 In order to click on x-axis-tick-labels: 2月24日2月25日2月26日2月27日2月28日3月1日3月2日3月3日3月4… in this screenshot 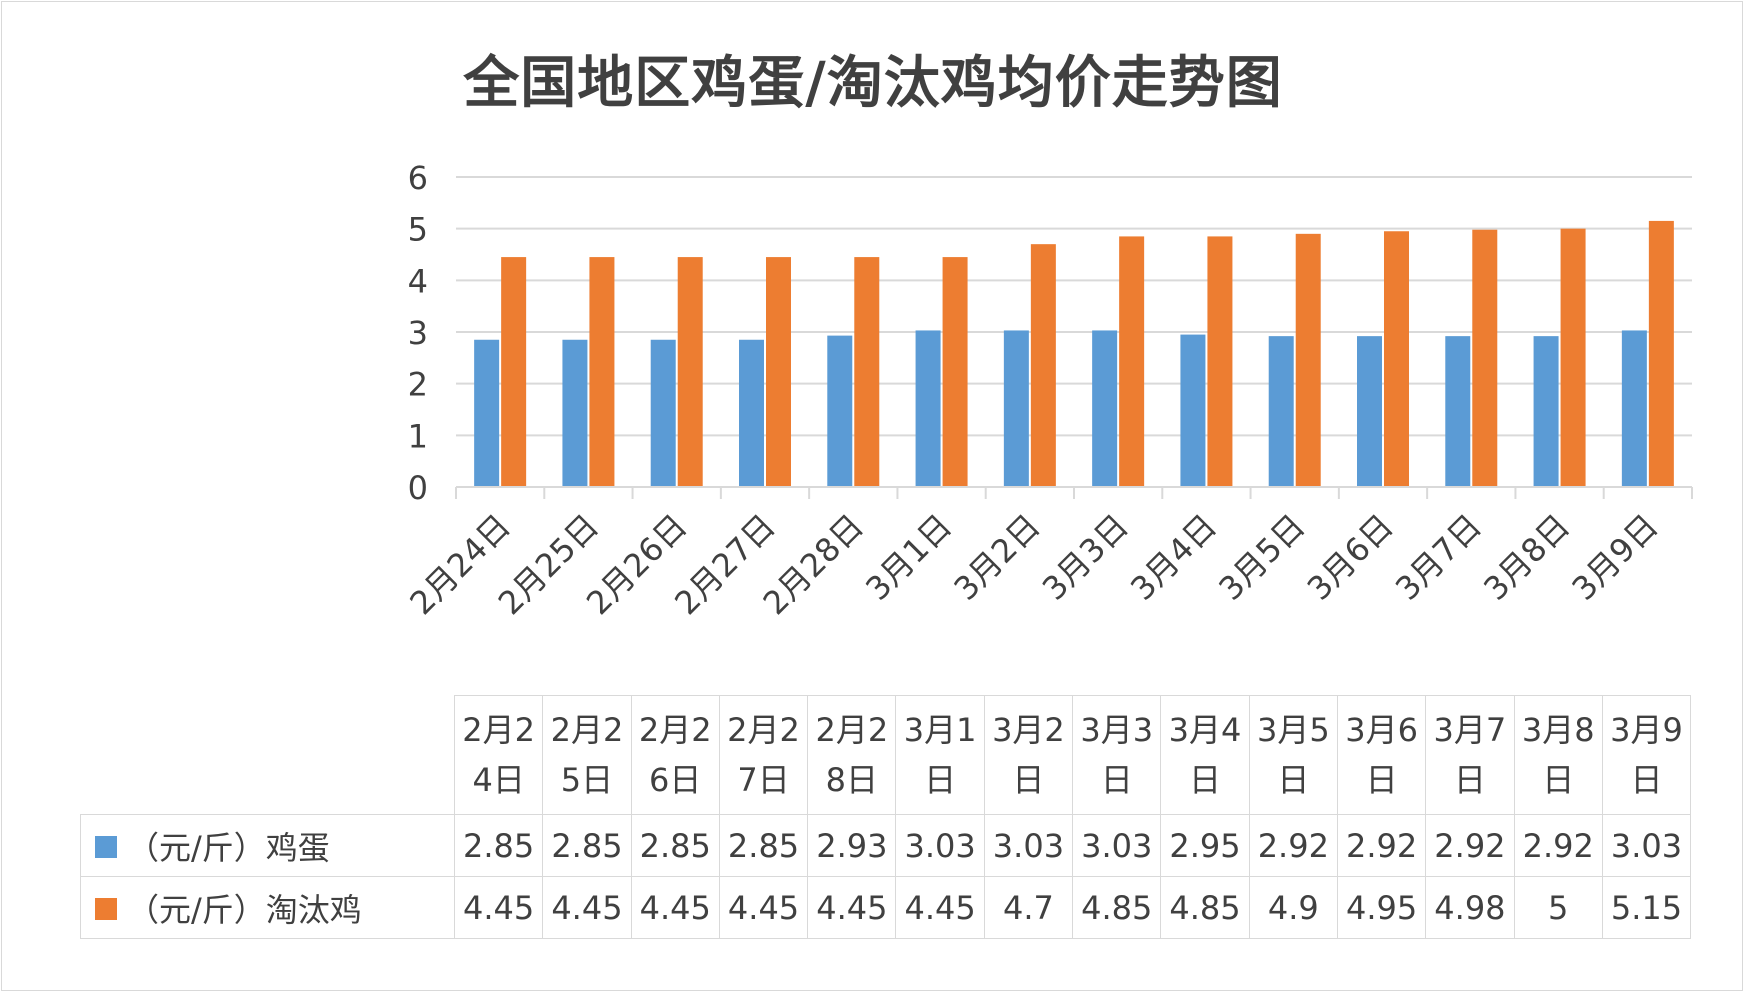, I will do `click(1033, 564)`.